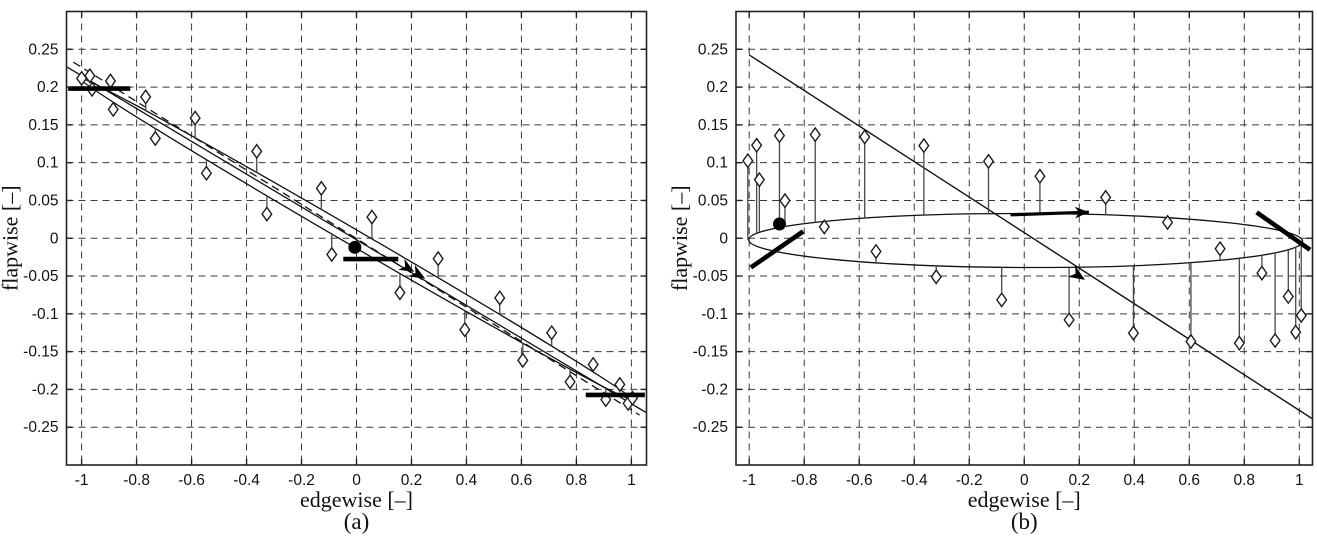 The image size is (1317, 543). Describe the element at coordinates (1024, 521) in the screenshot. I see `panel-caption: (b)` at that location.